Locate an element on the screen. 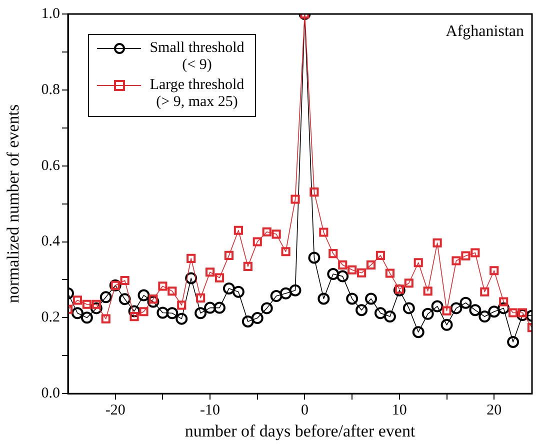 This screenshot has width=539, height=444. legend-label: Large threshold (> 9, max 25) is located at coordinates (197, 94).